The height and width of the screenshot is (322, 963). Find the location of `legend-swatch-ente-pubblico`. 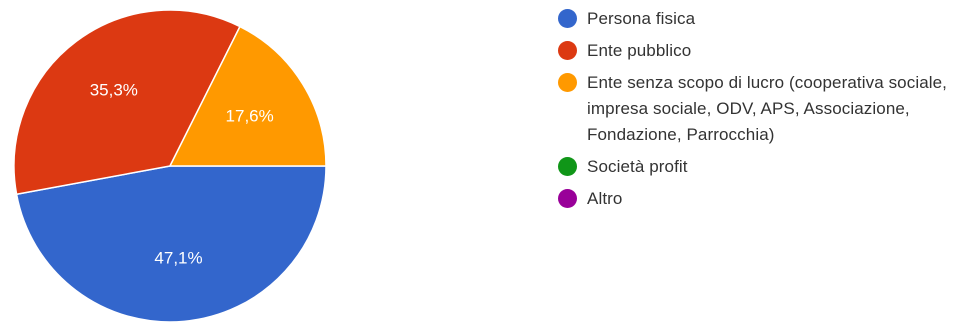

legend-swatch-ente-pubblico is located at coordinates (567, 50).